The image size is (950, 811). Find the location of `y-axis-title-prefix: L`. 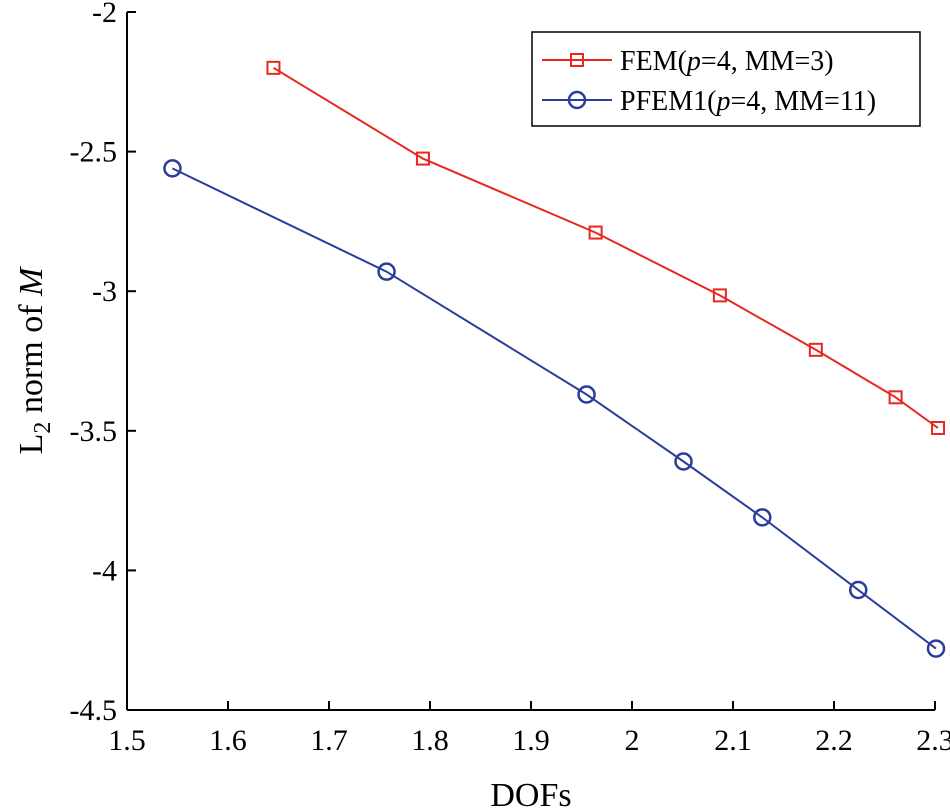

y-axis-title-prefix: L is located at coordinates (31, 444).